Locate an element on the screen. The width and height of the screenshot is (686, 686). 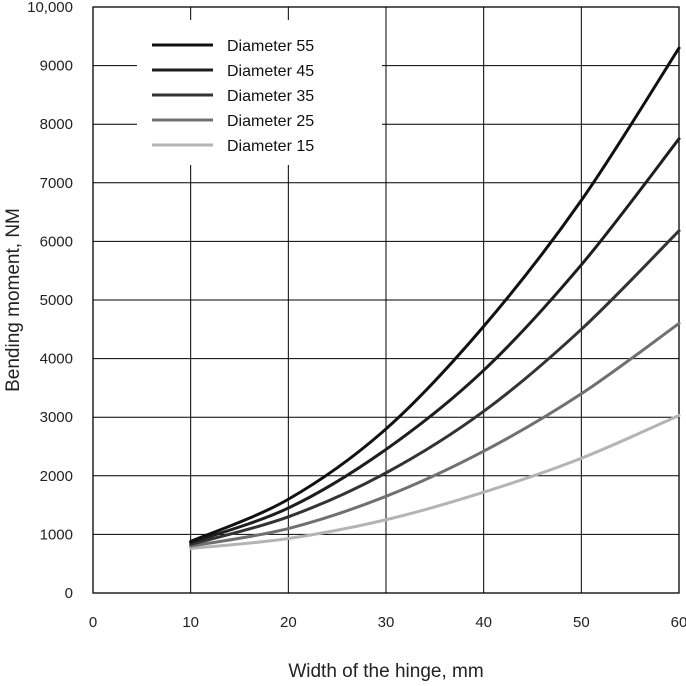
y-tick-label: 2000 is located at coordinates (56, 476).